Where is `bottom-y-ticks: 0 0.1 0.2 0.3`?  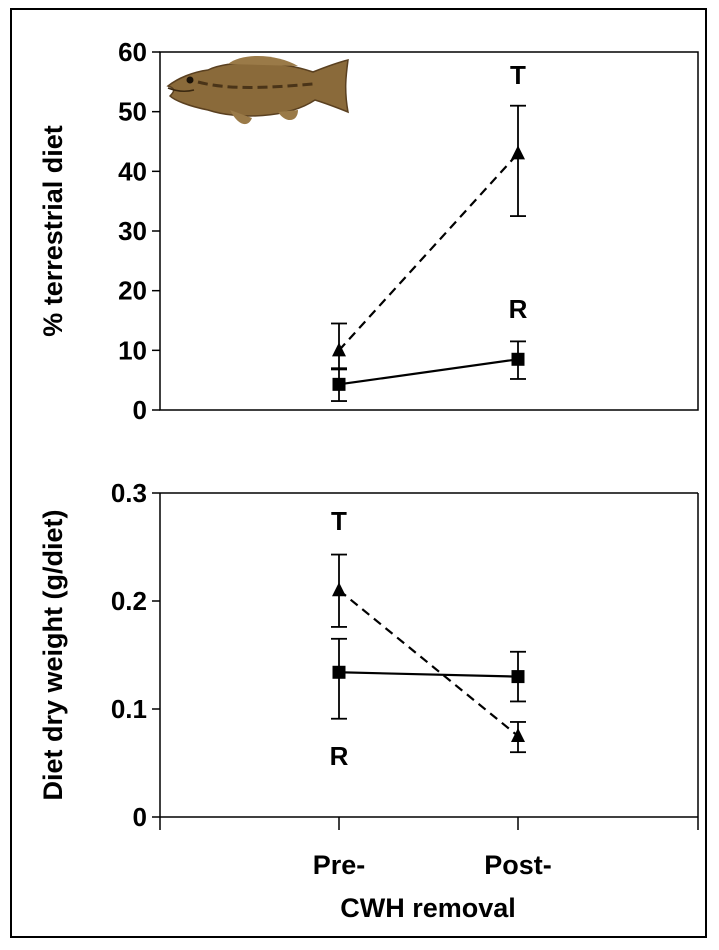
bottom-y-ticks: 0 0.1 0.2 0.3 is located at coordinates (135, 655).